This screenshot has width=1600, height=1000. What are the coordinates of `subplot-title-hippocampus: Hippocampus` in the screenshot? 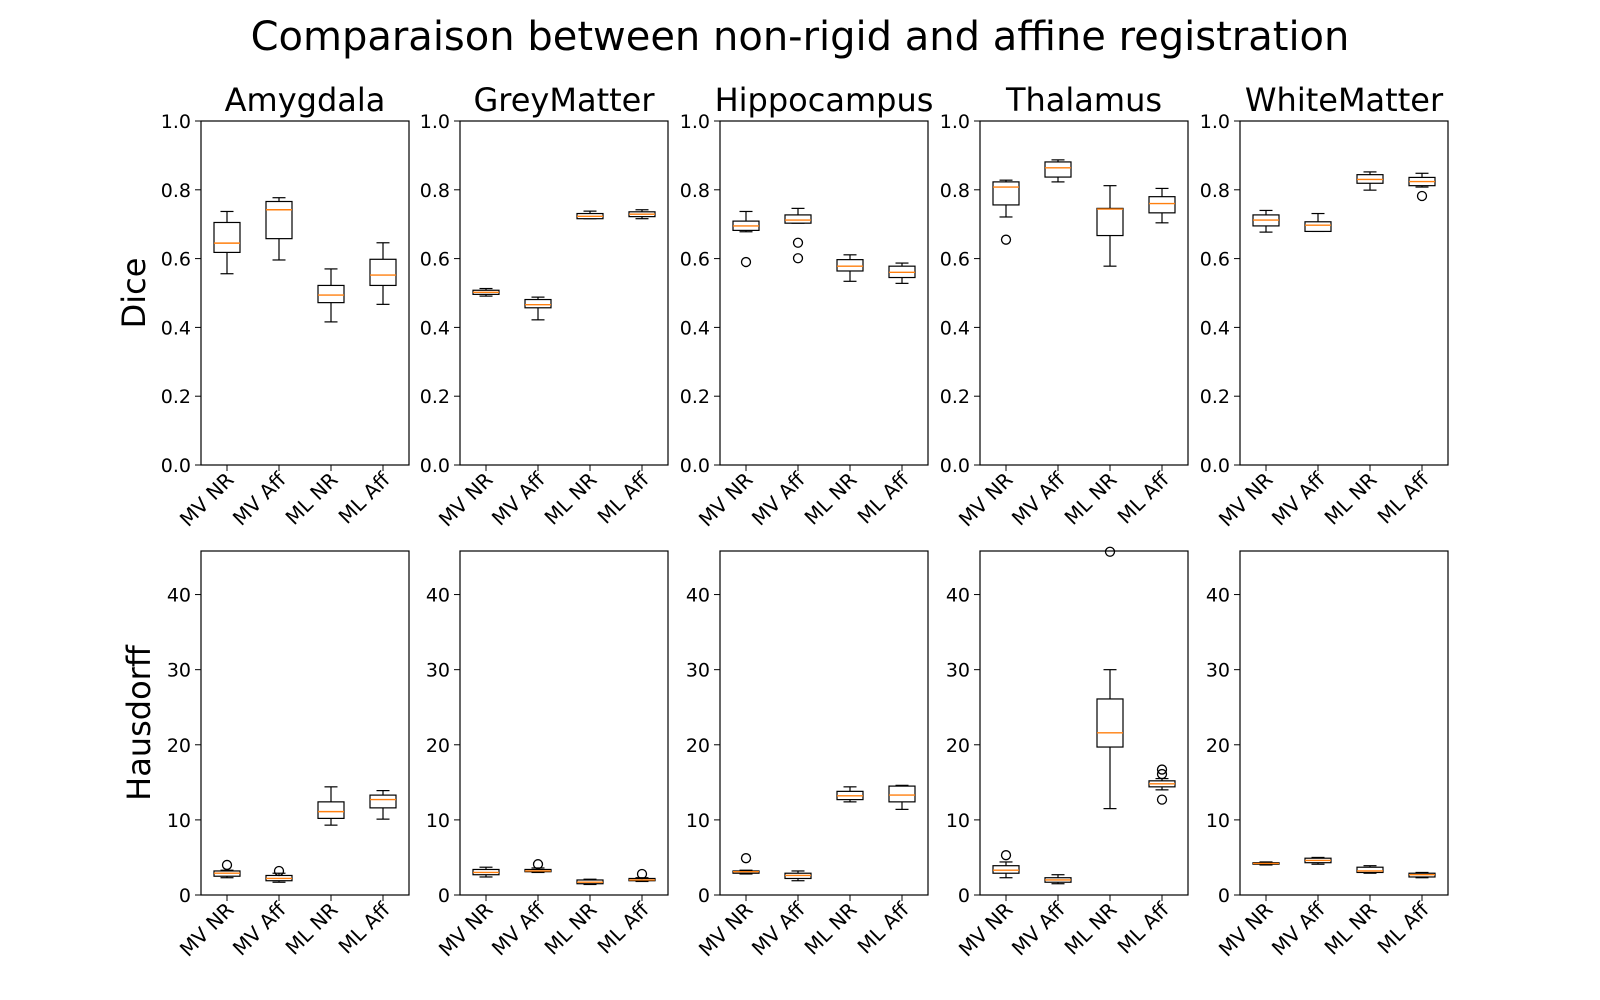 It's located at (824, 100).